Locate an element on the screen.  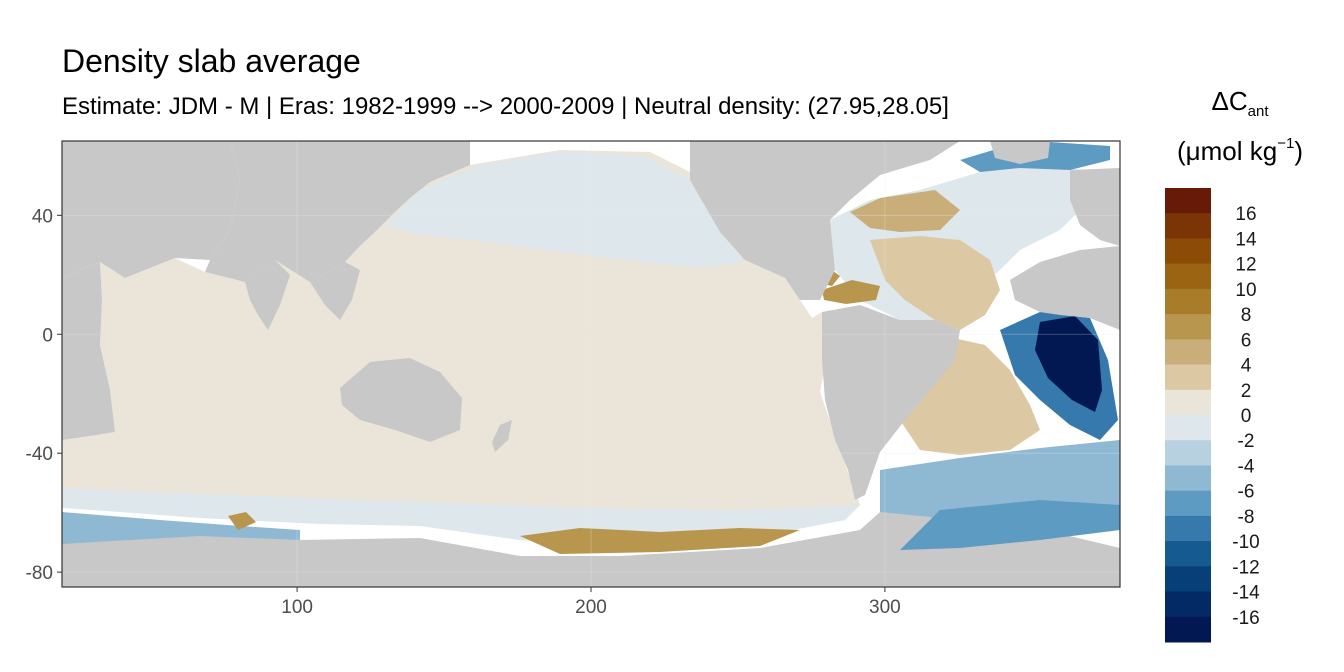
legend-unit: (μmol kg−1) is located at coordinates (1240, 151).